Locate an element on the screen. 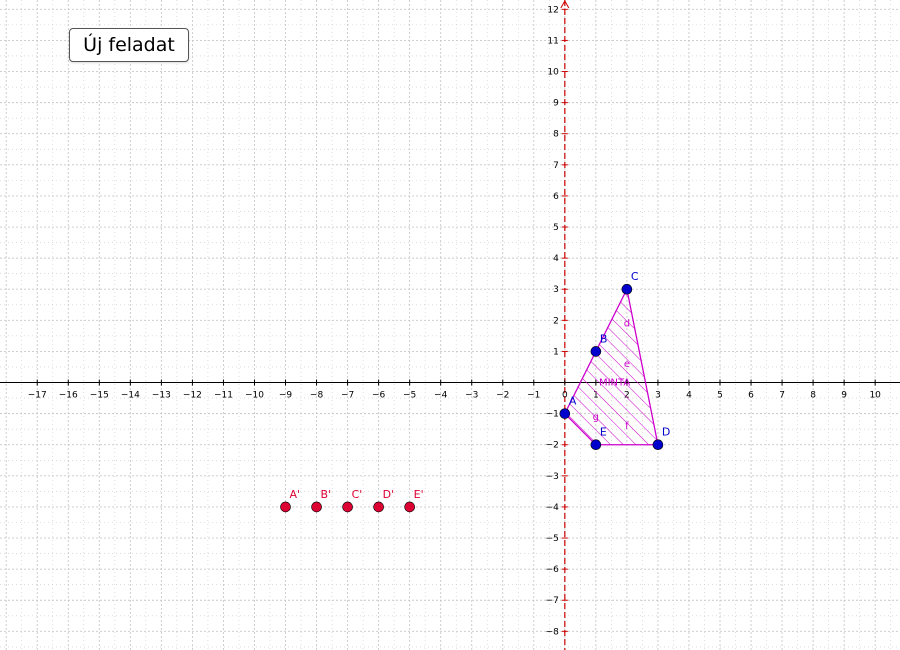 This screenshot has height=650, width=900. y-tick-label: 10 is located at coordinates (553, 73).